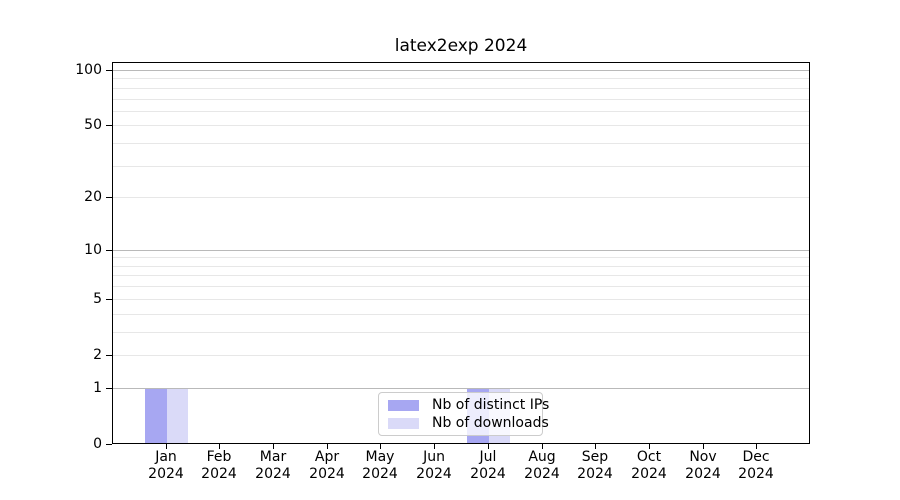  Describe the element at coordinates (273, 465) in the screenshot. I see `x-tick-label-mar: Mar 2024` at that location.